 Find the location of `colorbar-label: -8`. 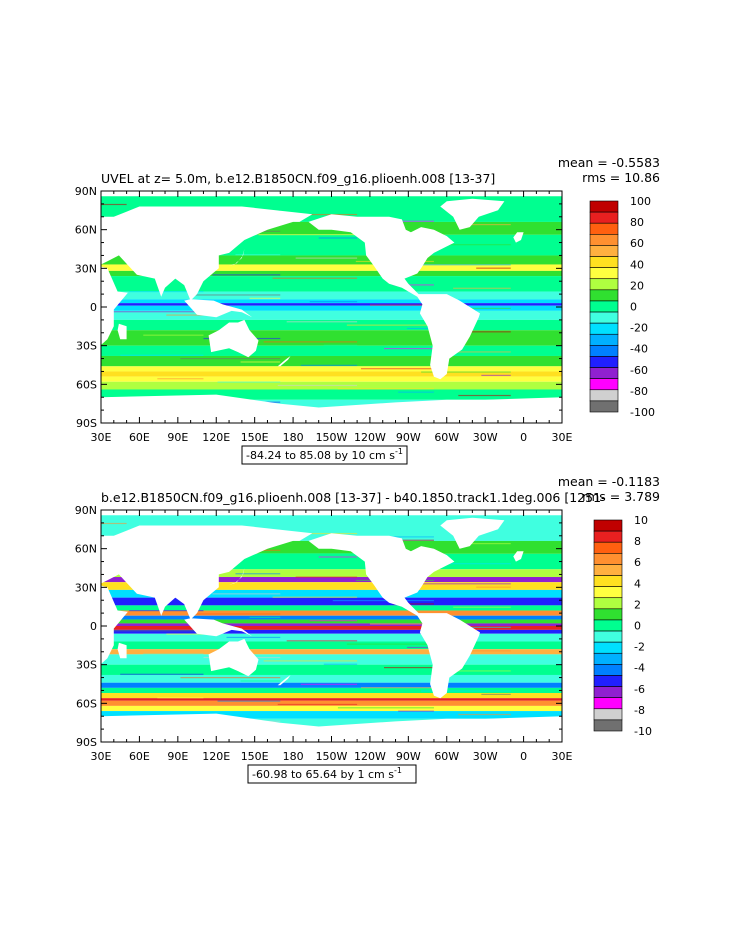

colorbar-label: -8 is located at coordinates (639, 710).